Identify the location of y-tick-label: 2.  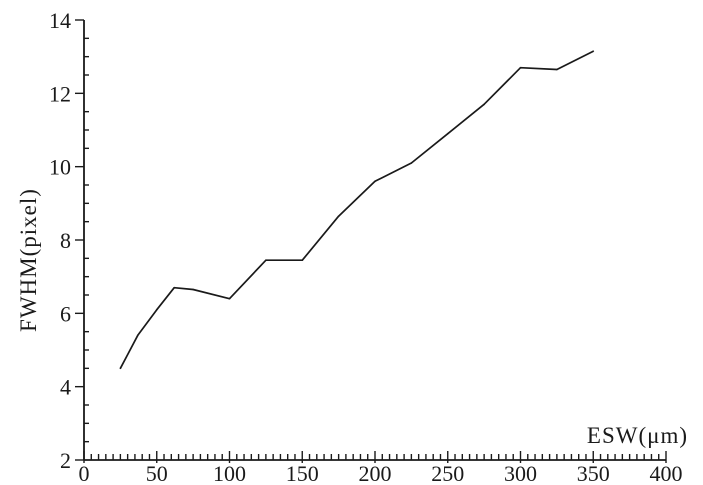
(65, 460).